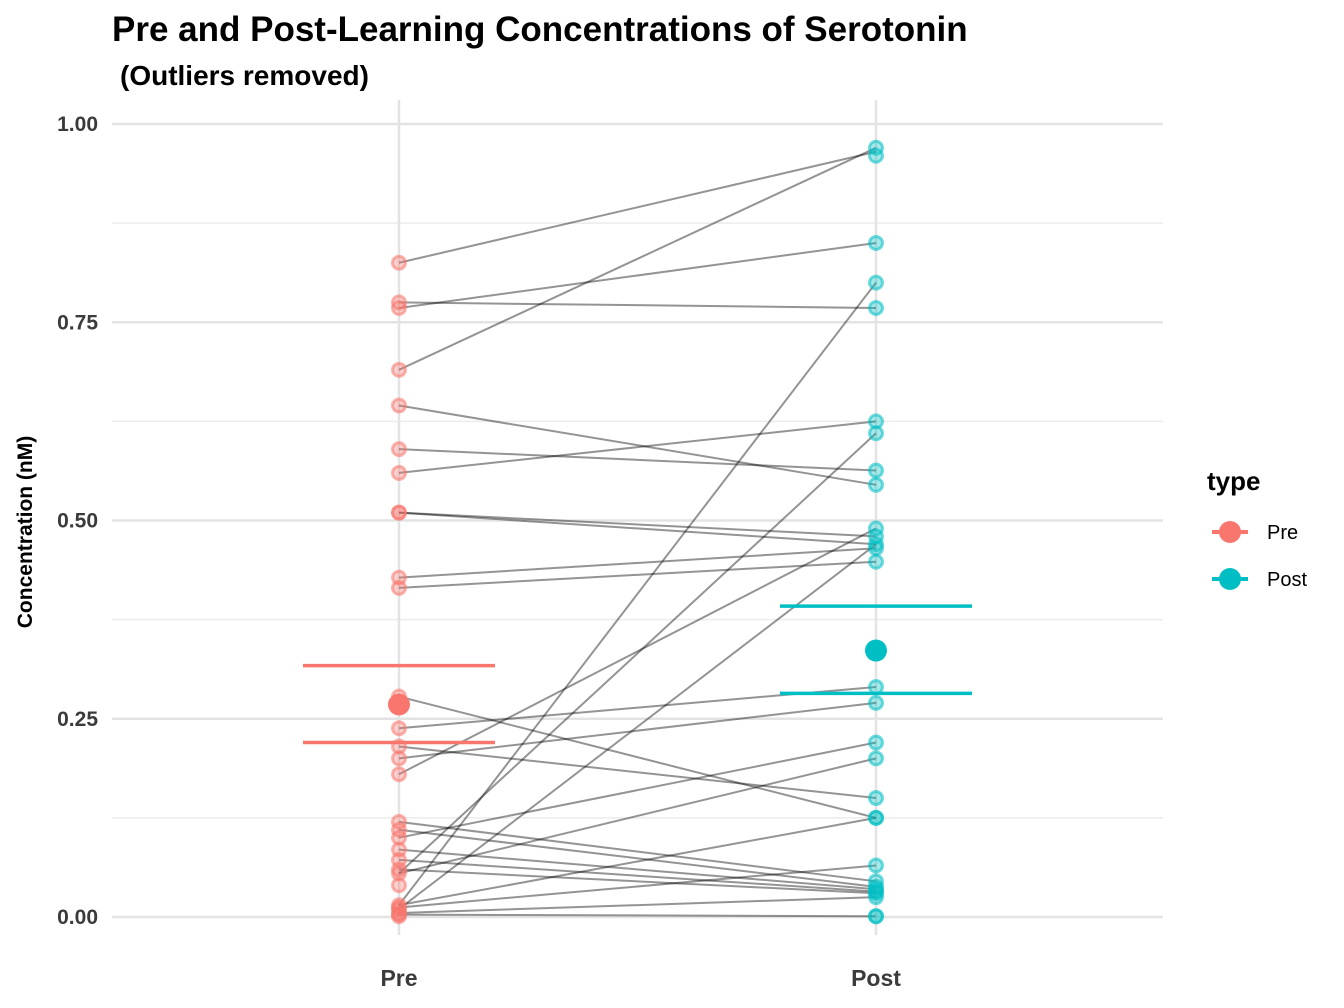  Describe the element at coordinates (1282, 533) in the screenshot. I see `legend-label-pre: Pre` at that location.